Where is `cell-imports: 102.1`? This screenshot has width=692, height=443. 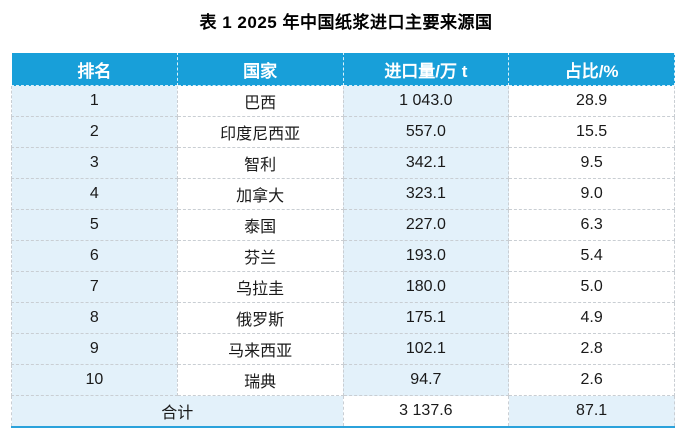 cell-imports: 102.1 is located at coordinates (426, 349).